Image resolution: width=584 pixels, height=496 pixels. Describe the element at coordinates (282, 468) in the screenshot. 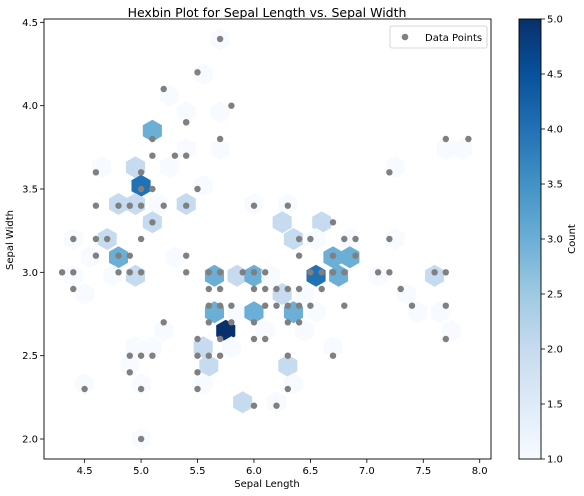

I see `x-axis: 4.5 5.0 5.5 6.0 6.5 7.0 7.5 8.0` at that location.